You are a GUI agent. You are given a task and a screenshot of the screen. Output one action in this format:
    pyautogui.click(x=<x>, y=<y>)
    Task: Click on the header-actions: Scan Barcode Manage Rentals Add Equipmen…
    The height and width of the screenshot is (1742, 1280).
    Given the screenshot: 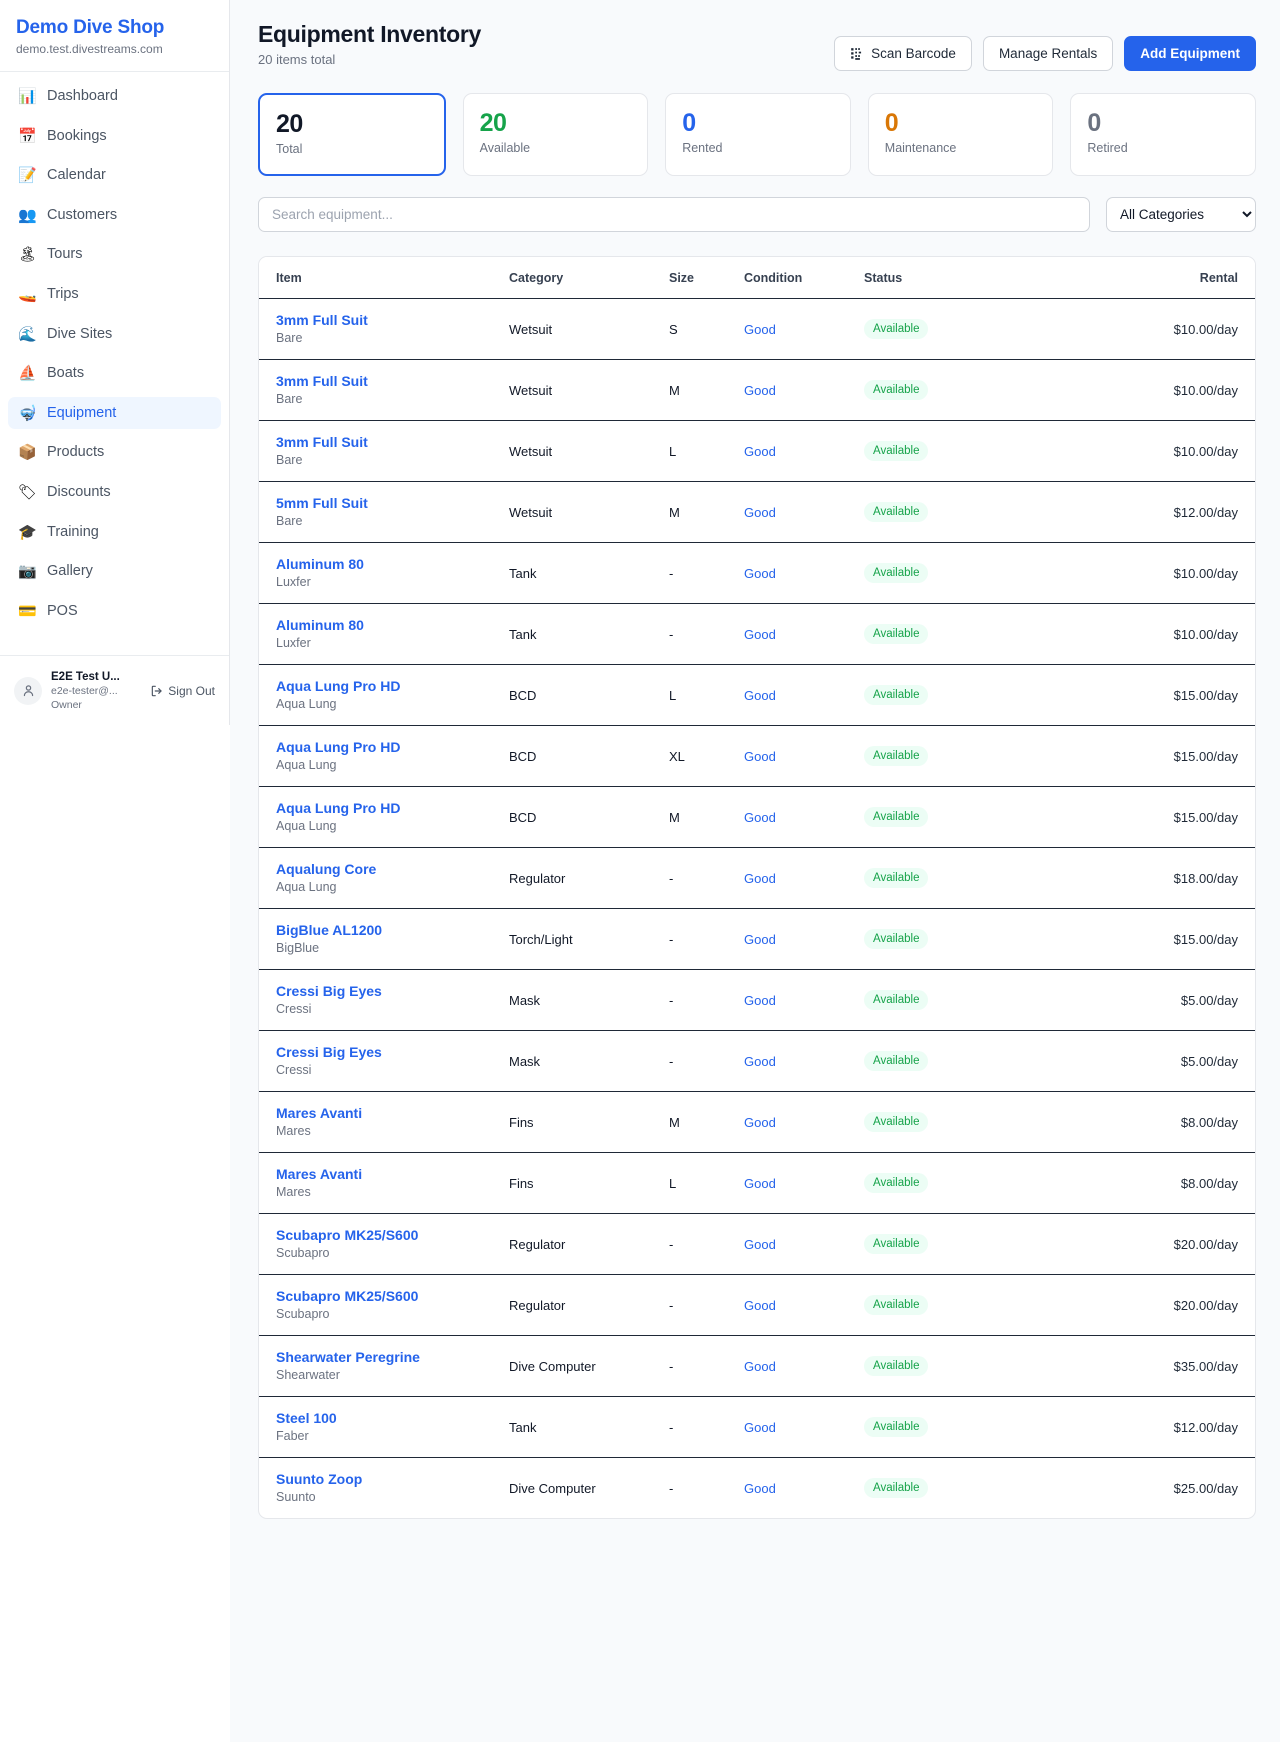 What is the action you would take?
    pyautogui.click(x=1045, y=45)
    